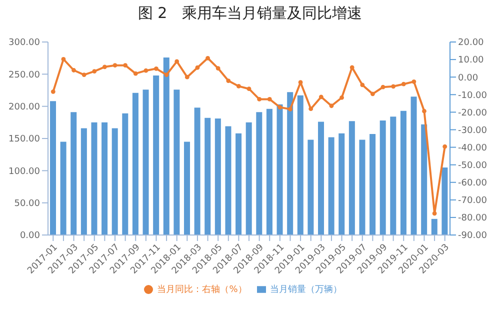 Image resolution: width=500 pixels, height=317 pixels. Describe the element at coordinates (202, 290) in the screenshot. I see `legend-label: 当月同比：右轴（%）` at that location.